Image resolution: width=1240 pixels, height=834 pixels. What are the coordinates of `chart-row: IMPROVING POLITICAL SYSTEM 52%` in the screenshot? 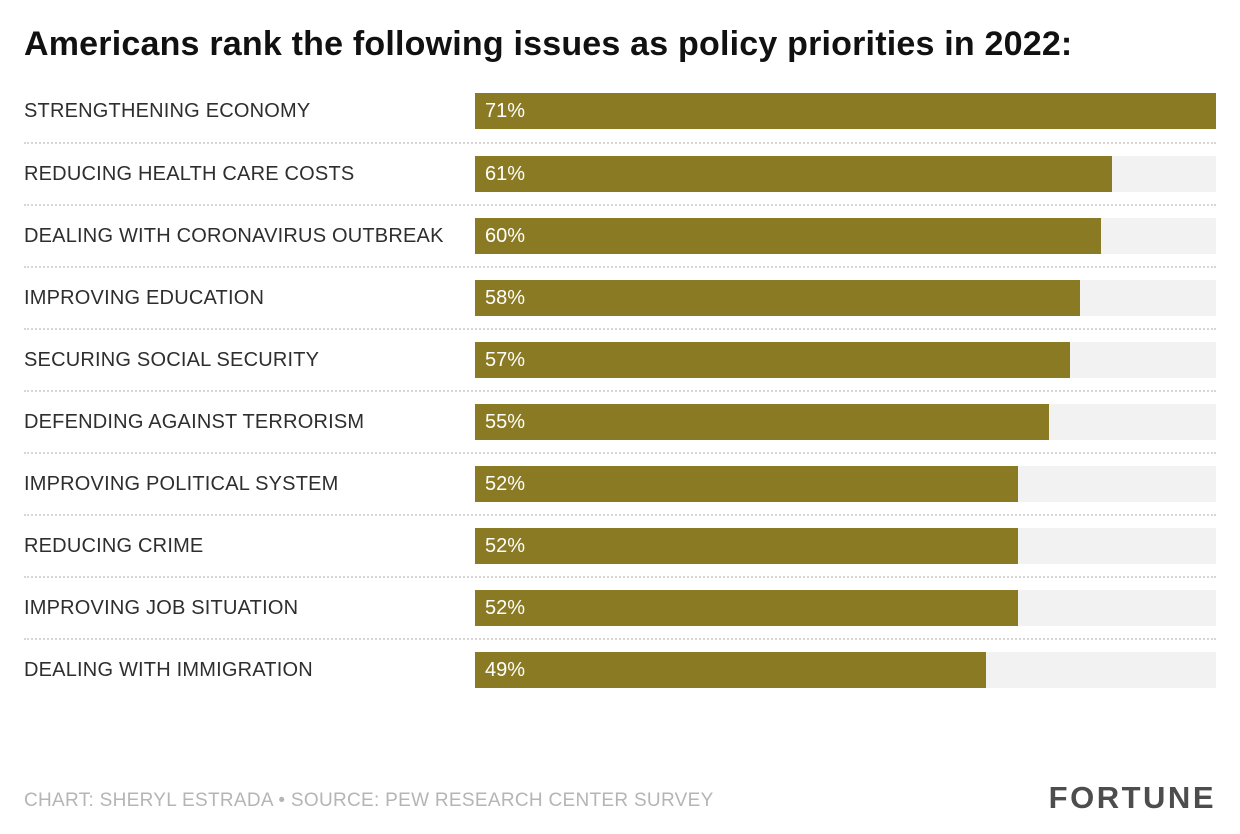 It's located at (620, 483).